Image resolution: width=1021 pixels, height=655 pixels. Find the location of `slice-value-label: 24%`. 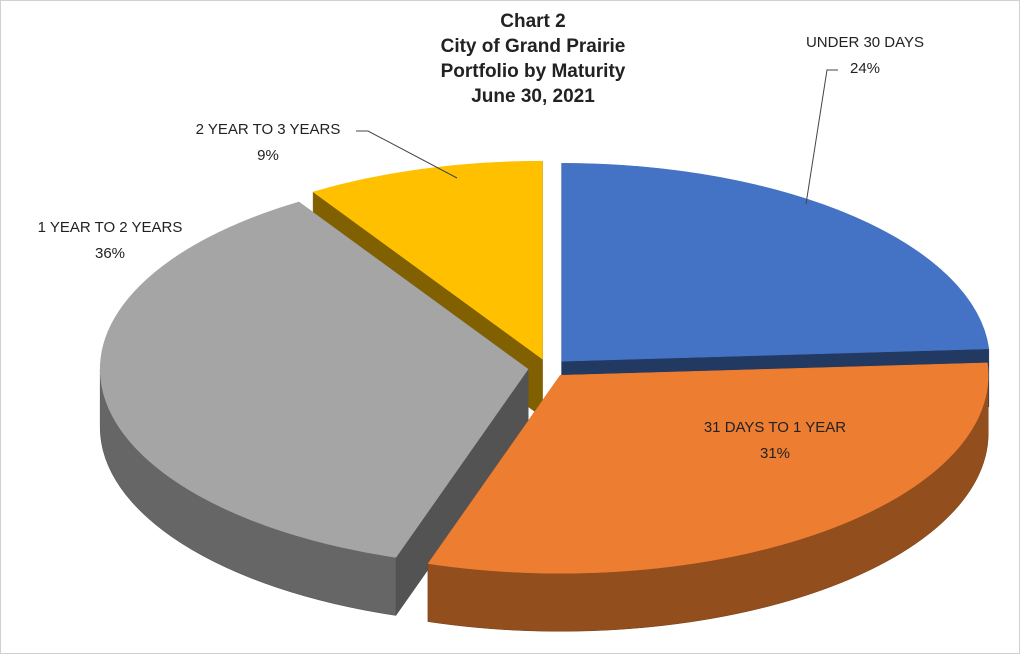

slice-value-label: 24% is located at coordinates (865, 68).